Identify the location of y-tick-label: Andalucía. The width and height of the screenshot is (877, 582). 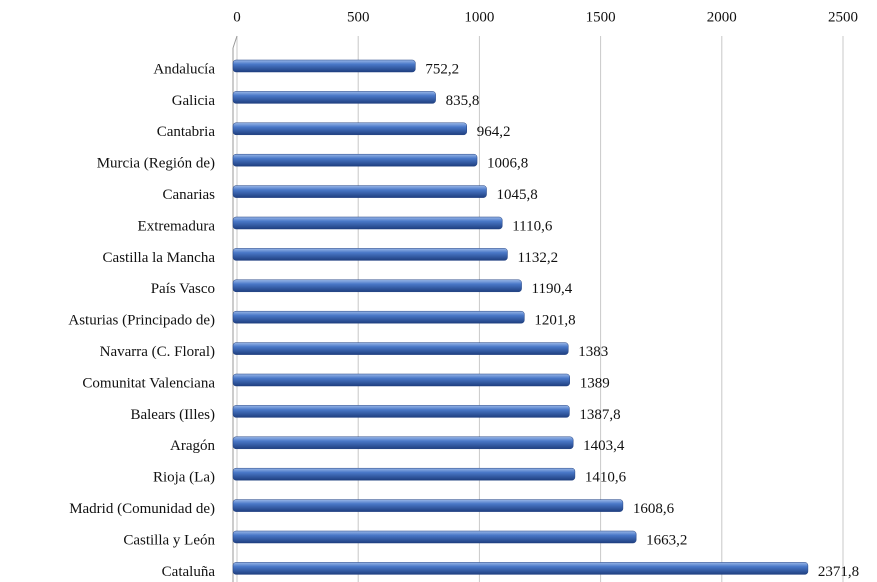
(184, 69).